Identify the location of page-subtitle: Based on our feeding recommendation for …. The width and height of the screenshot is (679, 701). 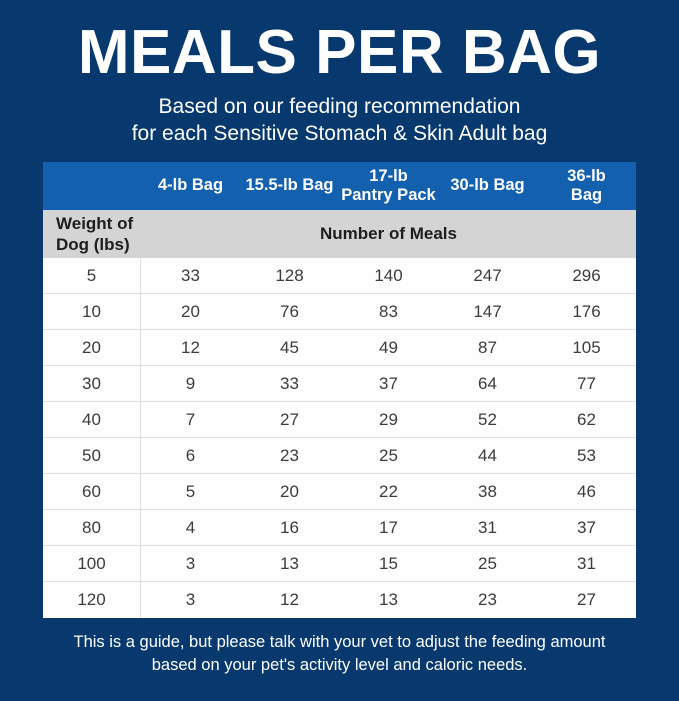
(339, 120).